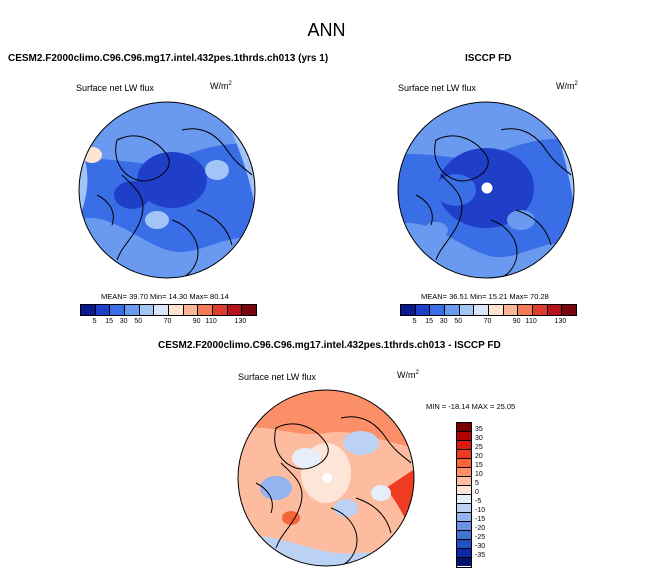 Image resolution: width=653 pixels, height=574 pixels. Describe the element at coordinates (471, 406) in the screenshot. I see `panel-3-stats: MIN = -18.14 MAX = 25.05` at that location.